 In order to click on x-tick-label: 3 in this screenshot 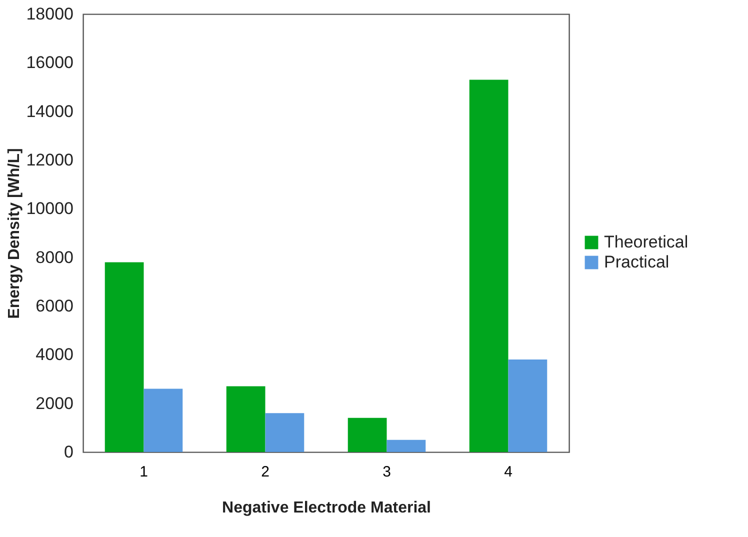, I will do `click(386, 472)`.